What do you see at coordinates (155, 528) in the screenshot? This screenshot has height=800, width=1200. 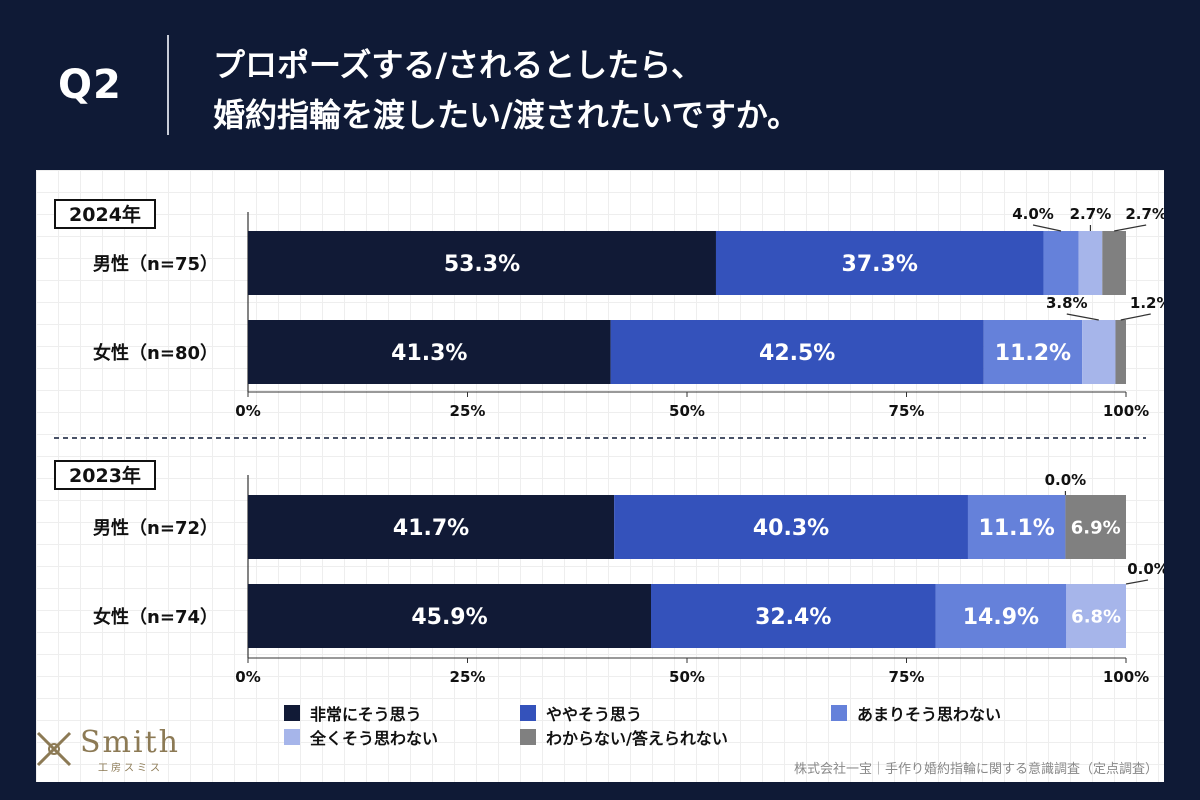 I see `category-label: 男性（n=72）` at bounding box center [155, 528].